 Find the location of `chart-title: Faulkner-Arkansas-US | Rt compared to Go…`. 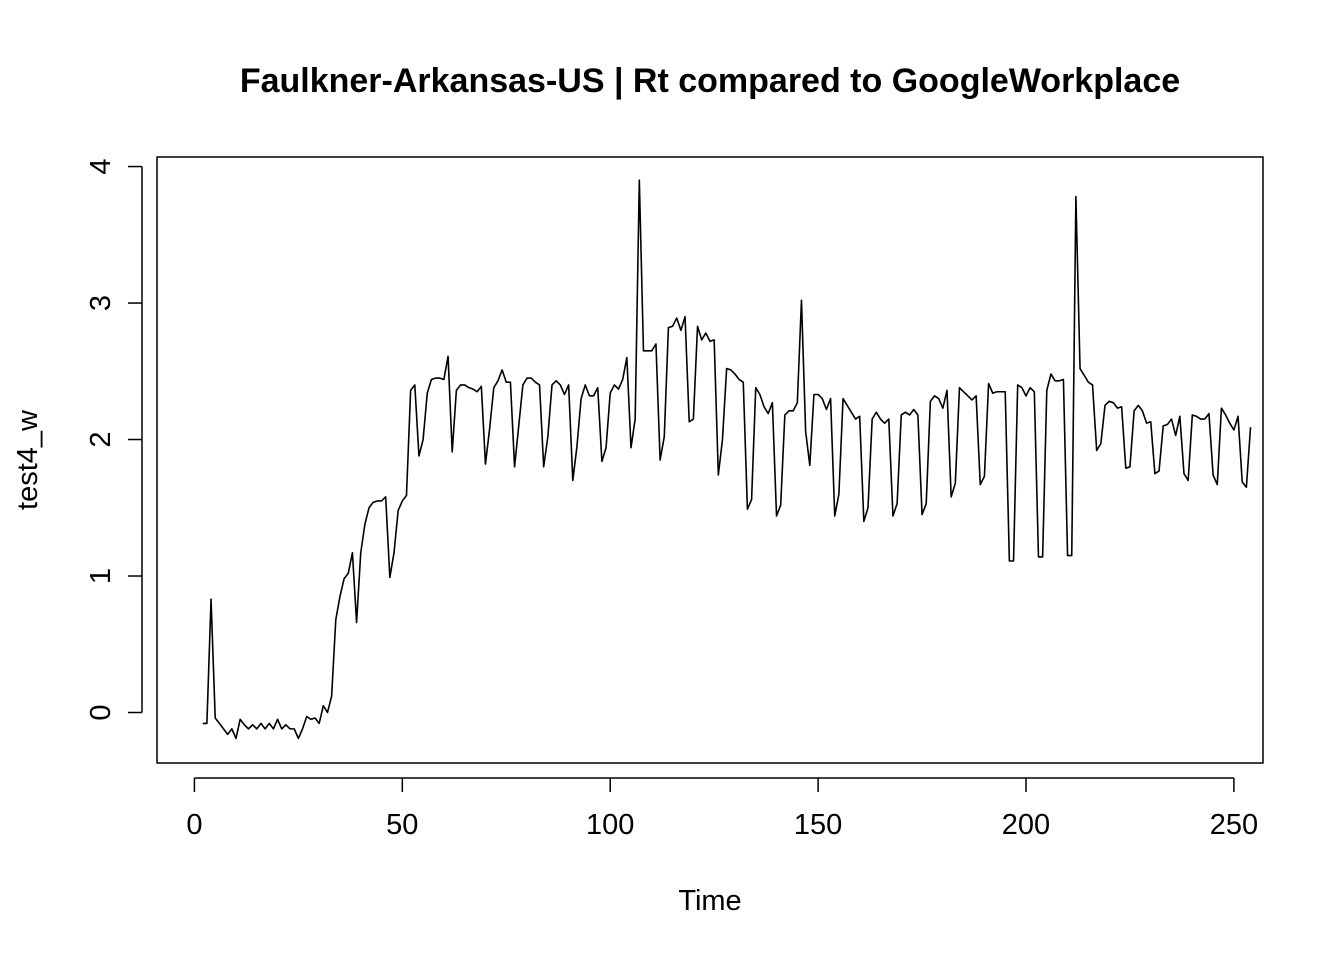

chart-title: Faulkner-Arkansas-US | Rt compared to Go… is located at coordinates (710, 81).